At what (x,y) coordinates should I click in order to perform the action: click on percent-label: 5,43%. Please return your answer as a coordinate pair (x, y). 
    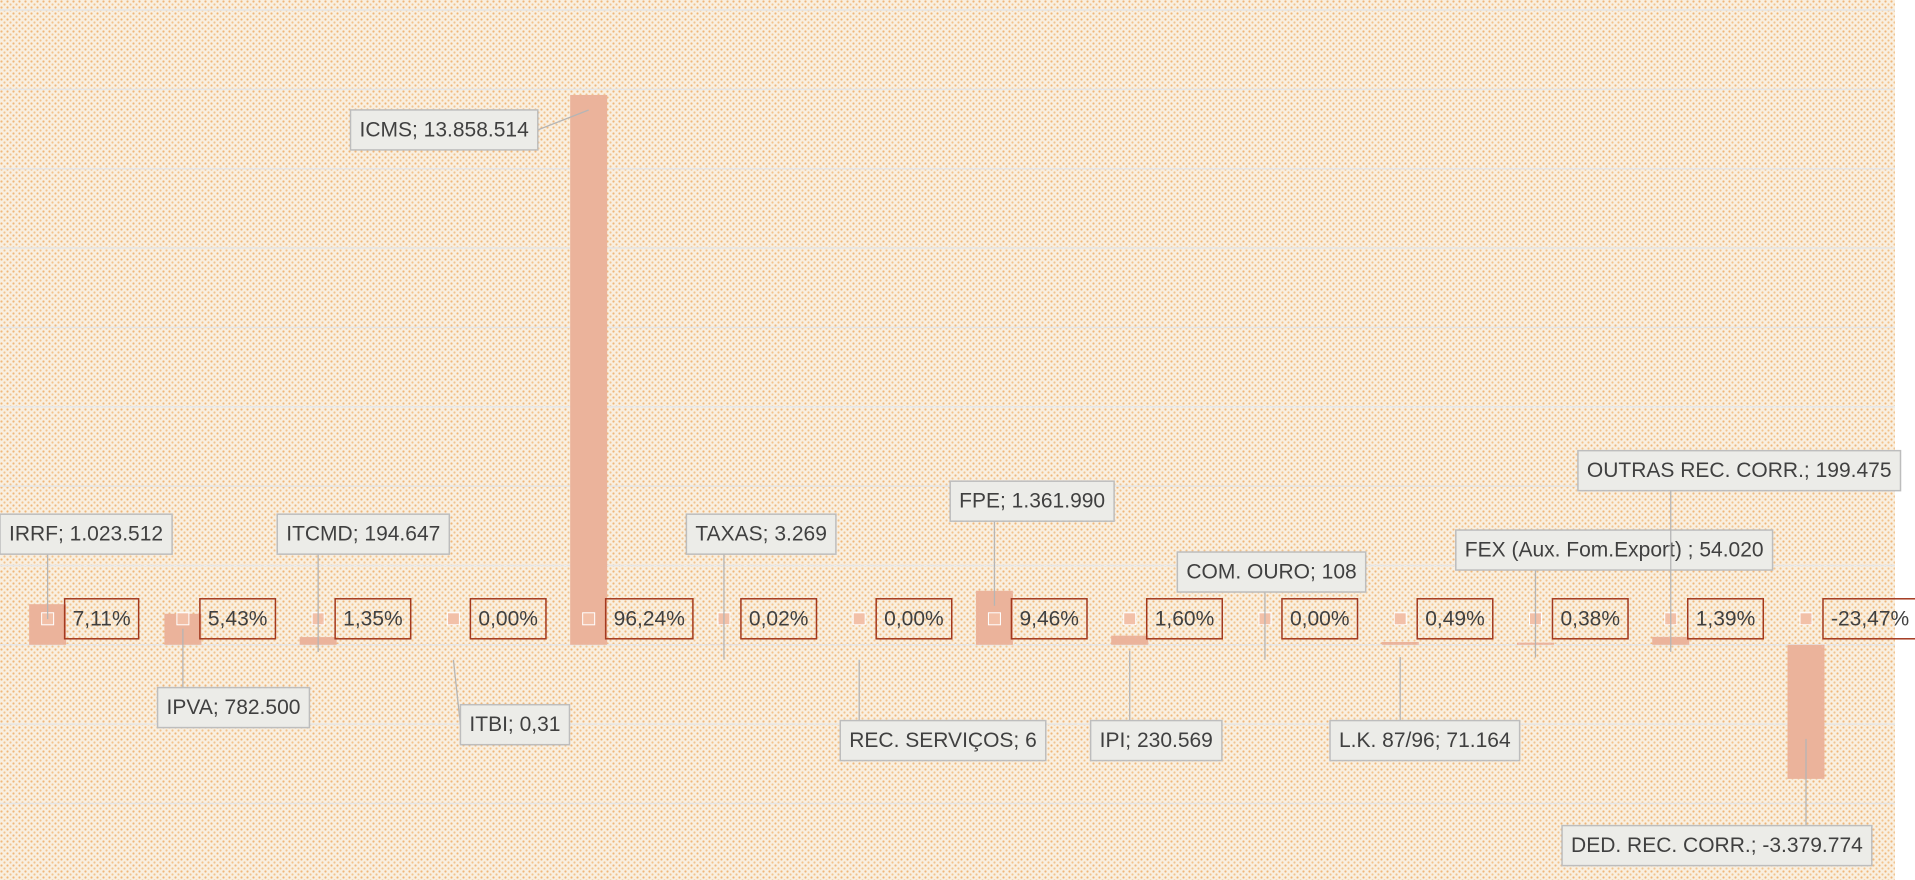
    Looking at the image, I should click on (238, 618).